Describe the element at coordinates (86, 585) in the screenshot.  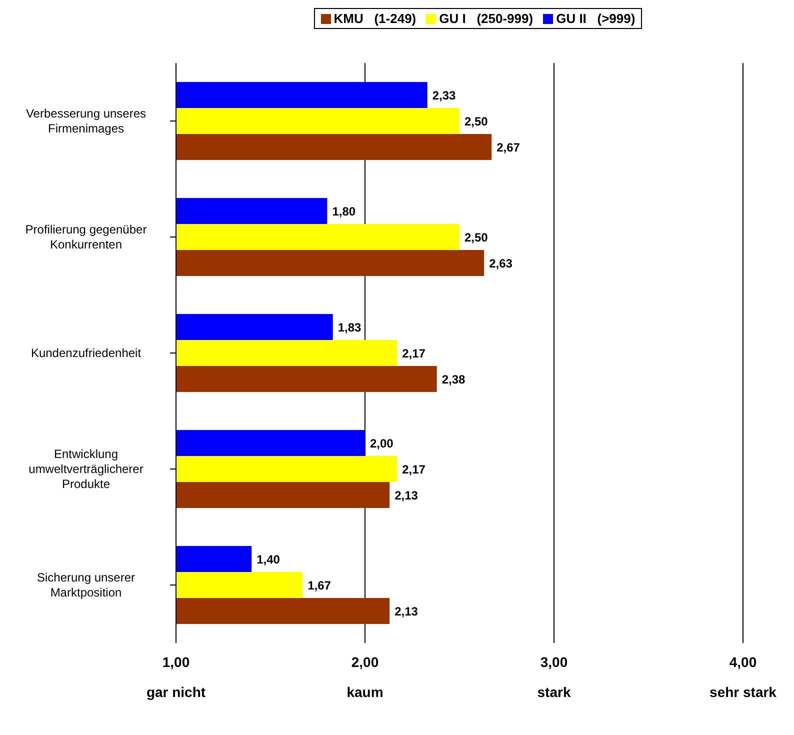
I see `y-tick-label: Sicherung unserer Marktposition` at that location.